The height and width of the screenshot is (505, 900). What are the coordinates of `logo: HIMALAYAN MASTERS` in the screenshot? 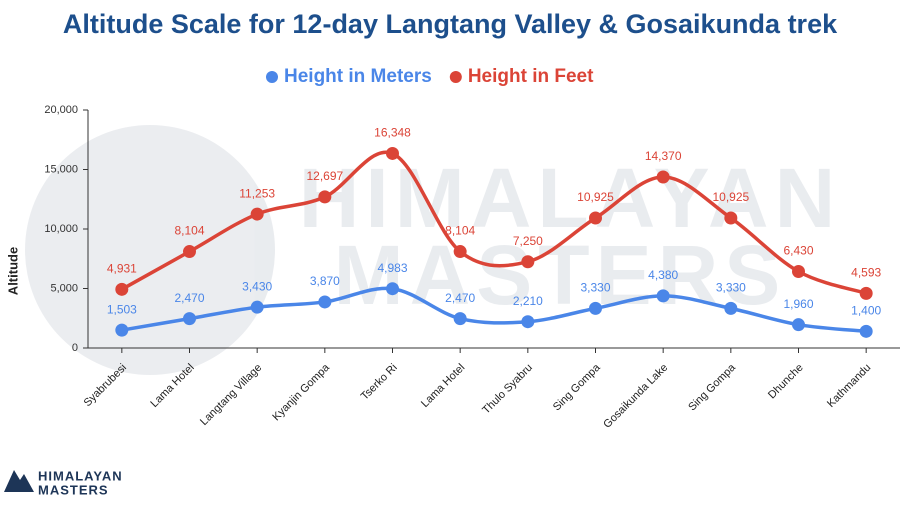 It's located at (63, 482).